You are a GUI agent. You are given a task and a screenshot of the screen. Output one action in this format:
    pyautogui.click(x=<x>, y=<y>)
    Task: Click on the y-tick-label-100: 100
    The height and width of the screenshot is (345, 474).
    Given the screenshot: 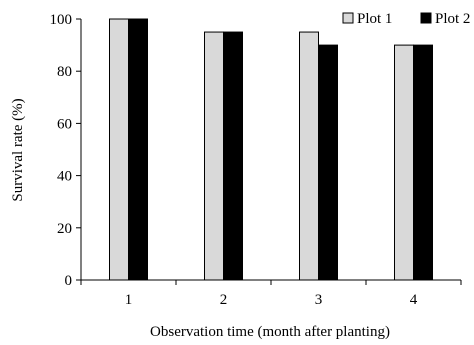 What is the action you would take?
    pyautogui.click(x=61, y=20)
    